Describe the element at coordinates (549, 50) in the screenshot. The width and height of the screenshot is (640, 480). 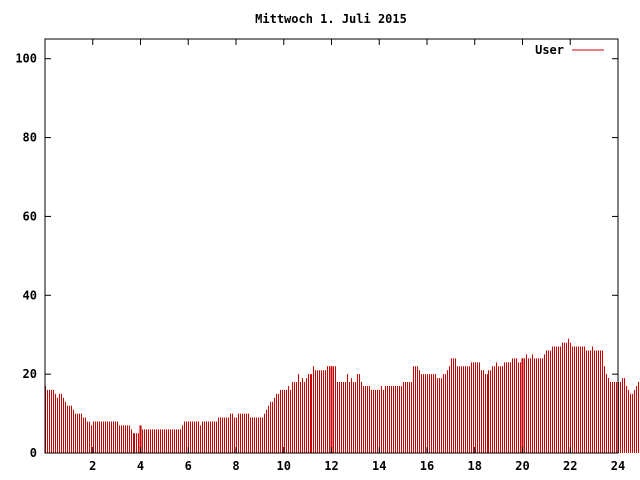
I see `legend-label: User` at that location.